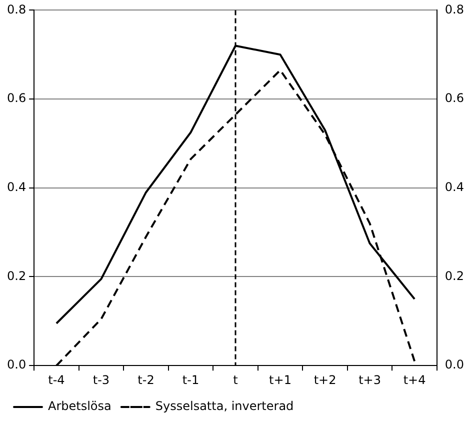  What do you see at coordinates (101, 379) in the screenshot?
I see `x-tick-label: t-3` at bounding box center [101, 379].